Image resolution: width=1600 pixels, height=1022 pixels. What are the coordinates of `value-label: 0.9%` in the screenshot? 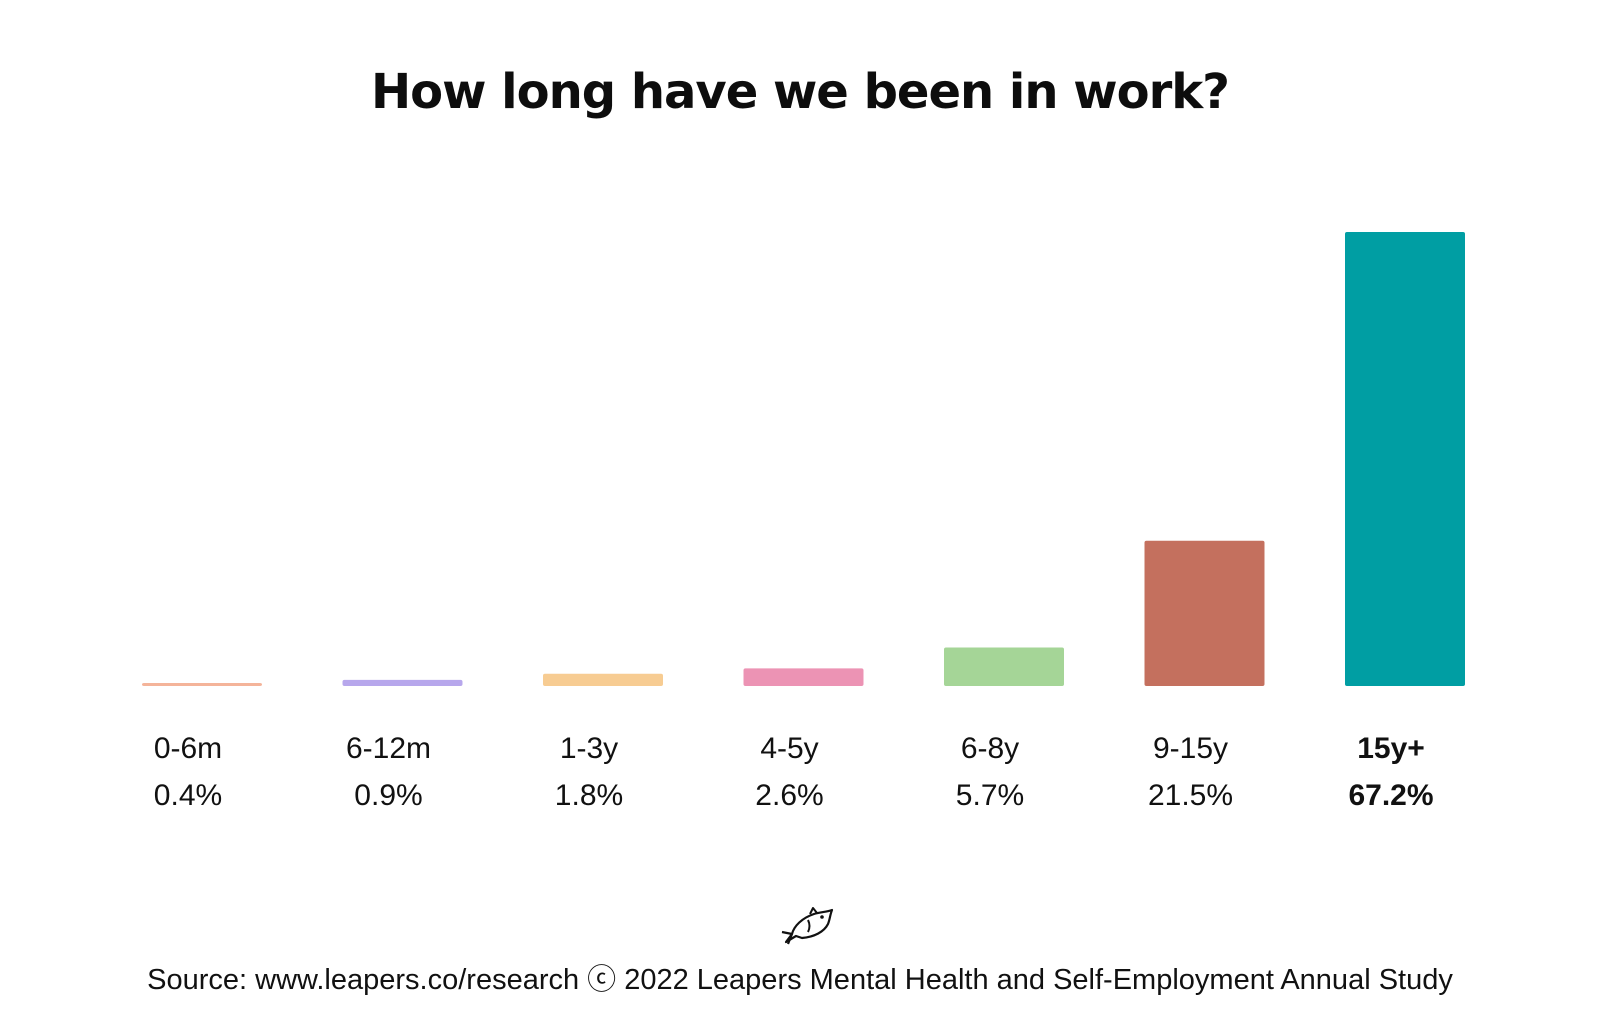 It's located at (388, 795).